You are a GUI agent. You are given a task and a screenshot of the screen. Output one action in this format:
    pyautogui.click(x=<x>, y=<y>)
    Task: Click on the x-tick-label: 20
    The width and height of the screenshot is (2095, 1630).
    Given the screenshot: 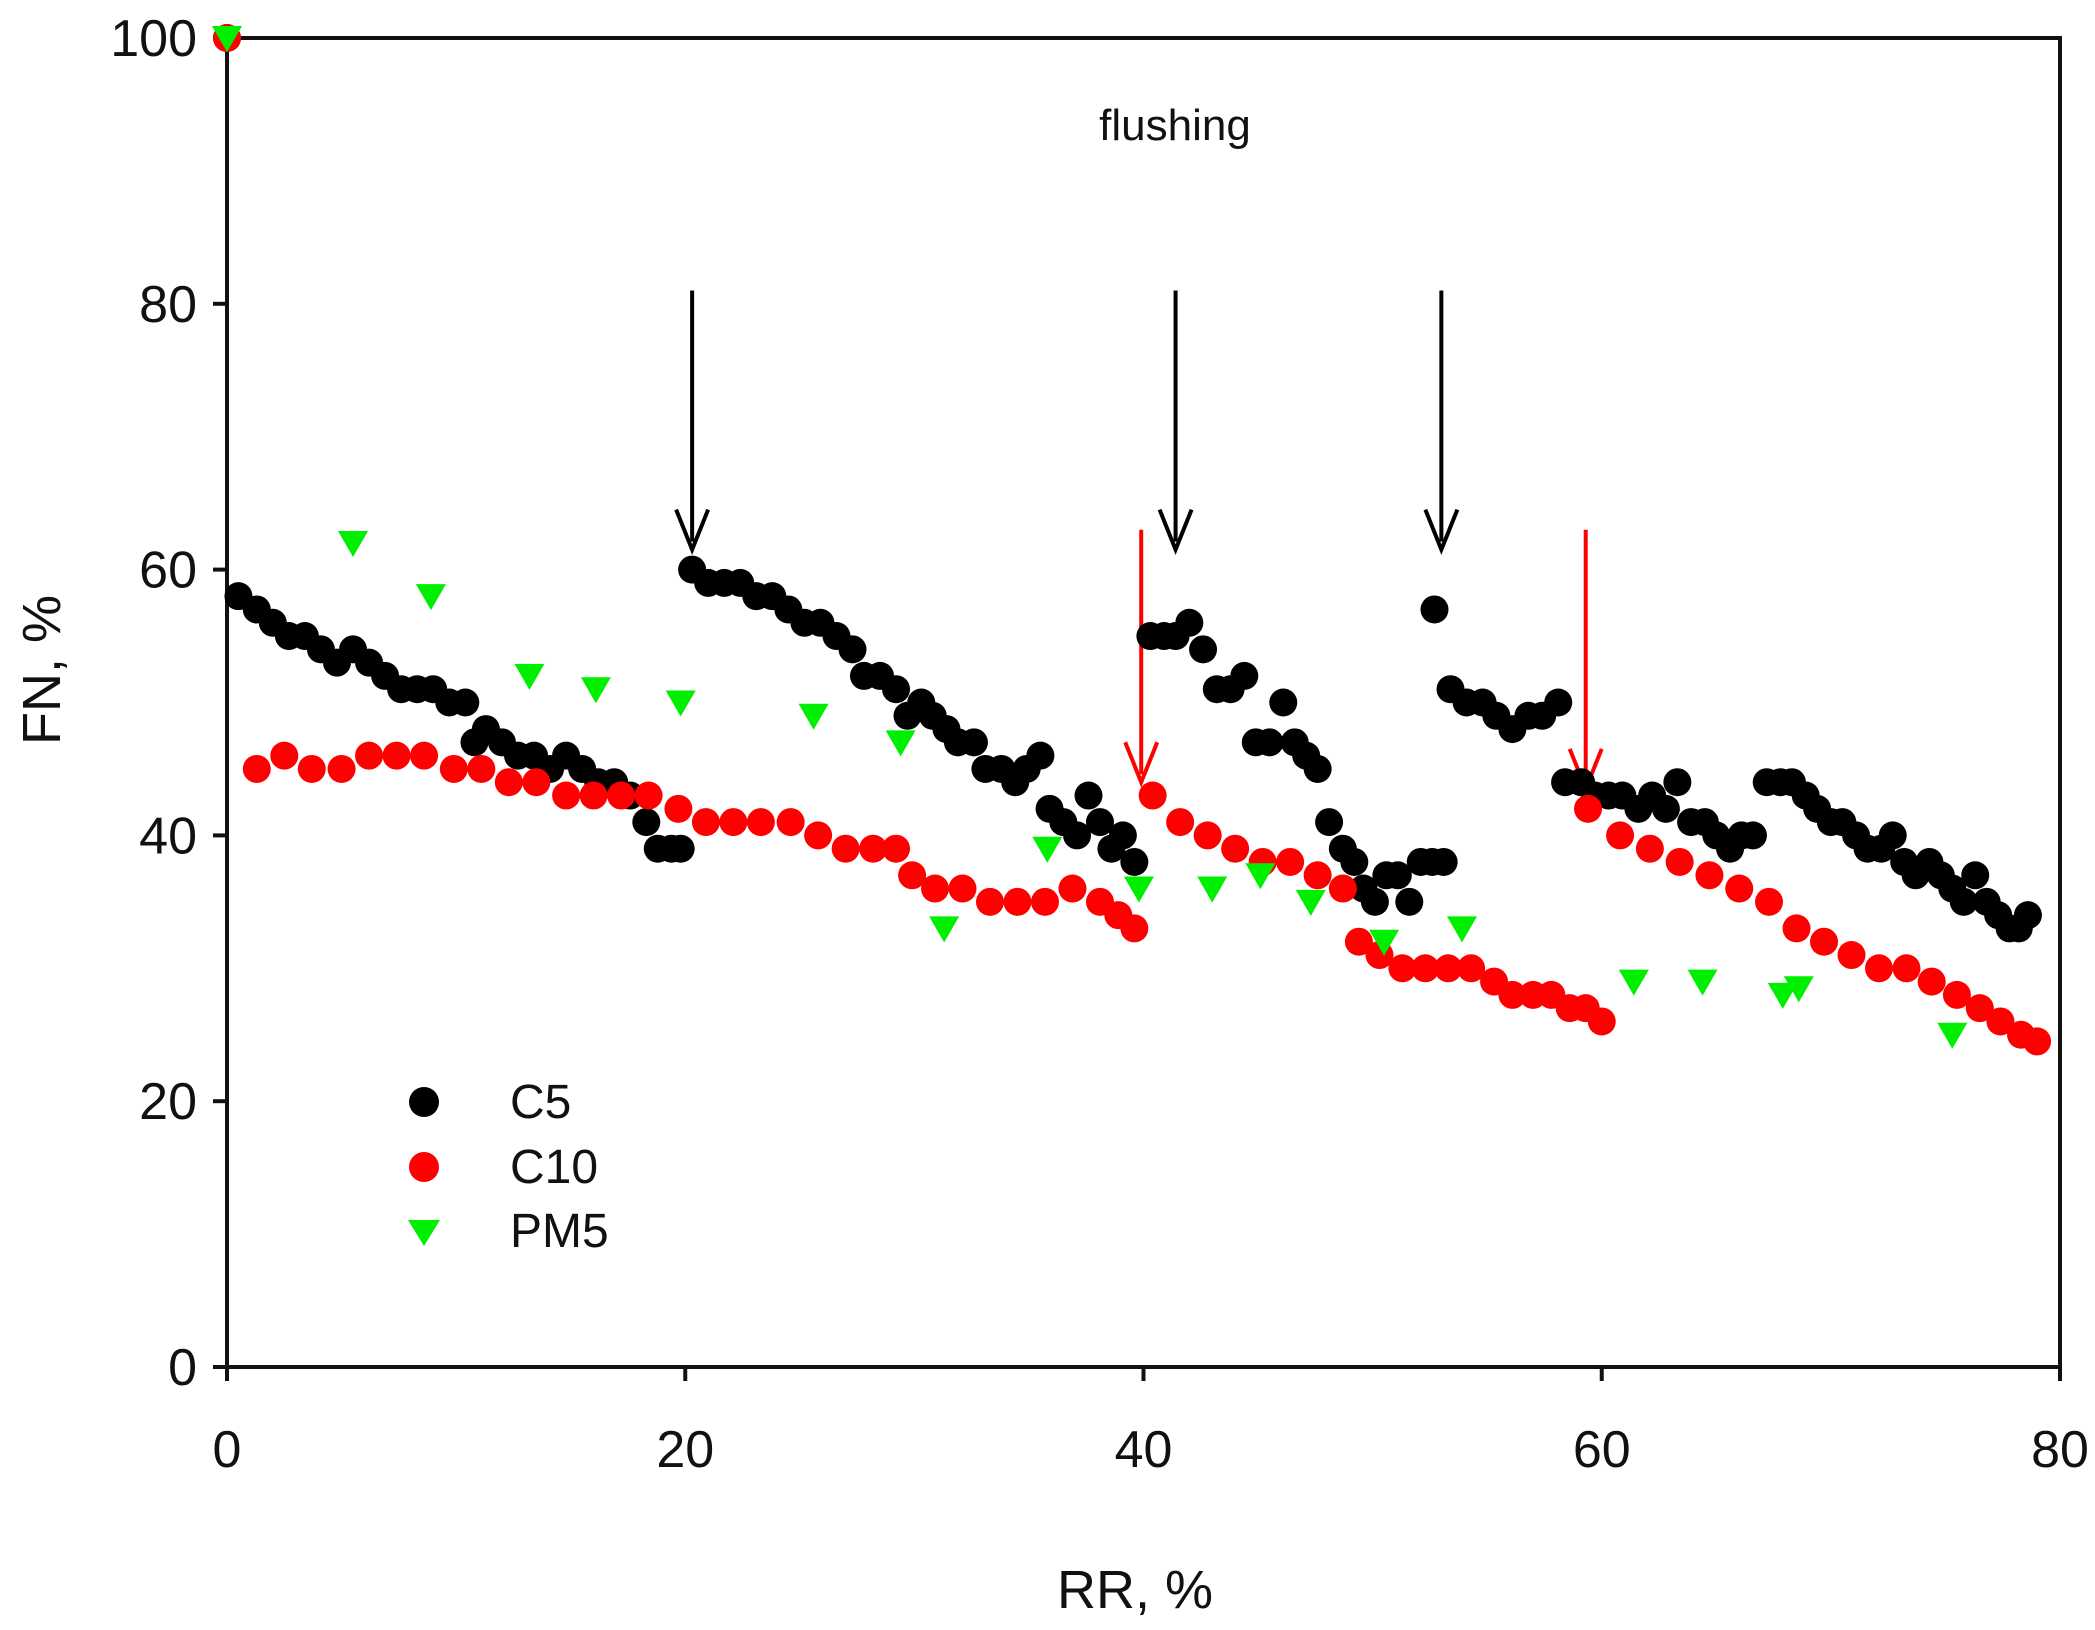 What is the action you would take?
    pyautogui.click(x=685, y=1450)
    